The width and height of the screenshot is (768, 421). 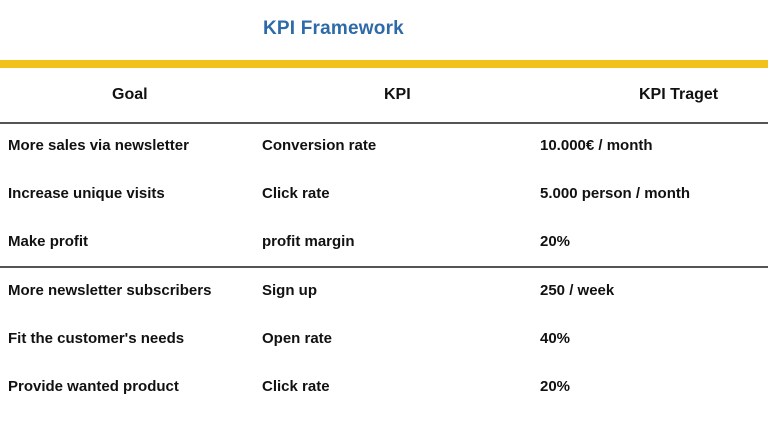 What do you see at coordinates (98, 145) in the screenshot?
I see `cell-goal: More sales via newsletter` at bounding box center [98, 145].